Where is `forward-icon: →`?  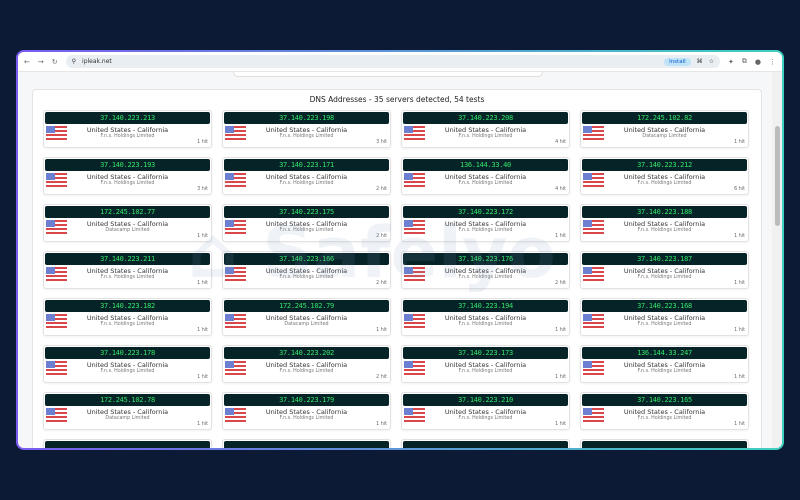 forward-icon: → is located at coordinates (40, 61).